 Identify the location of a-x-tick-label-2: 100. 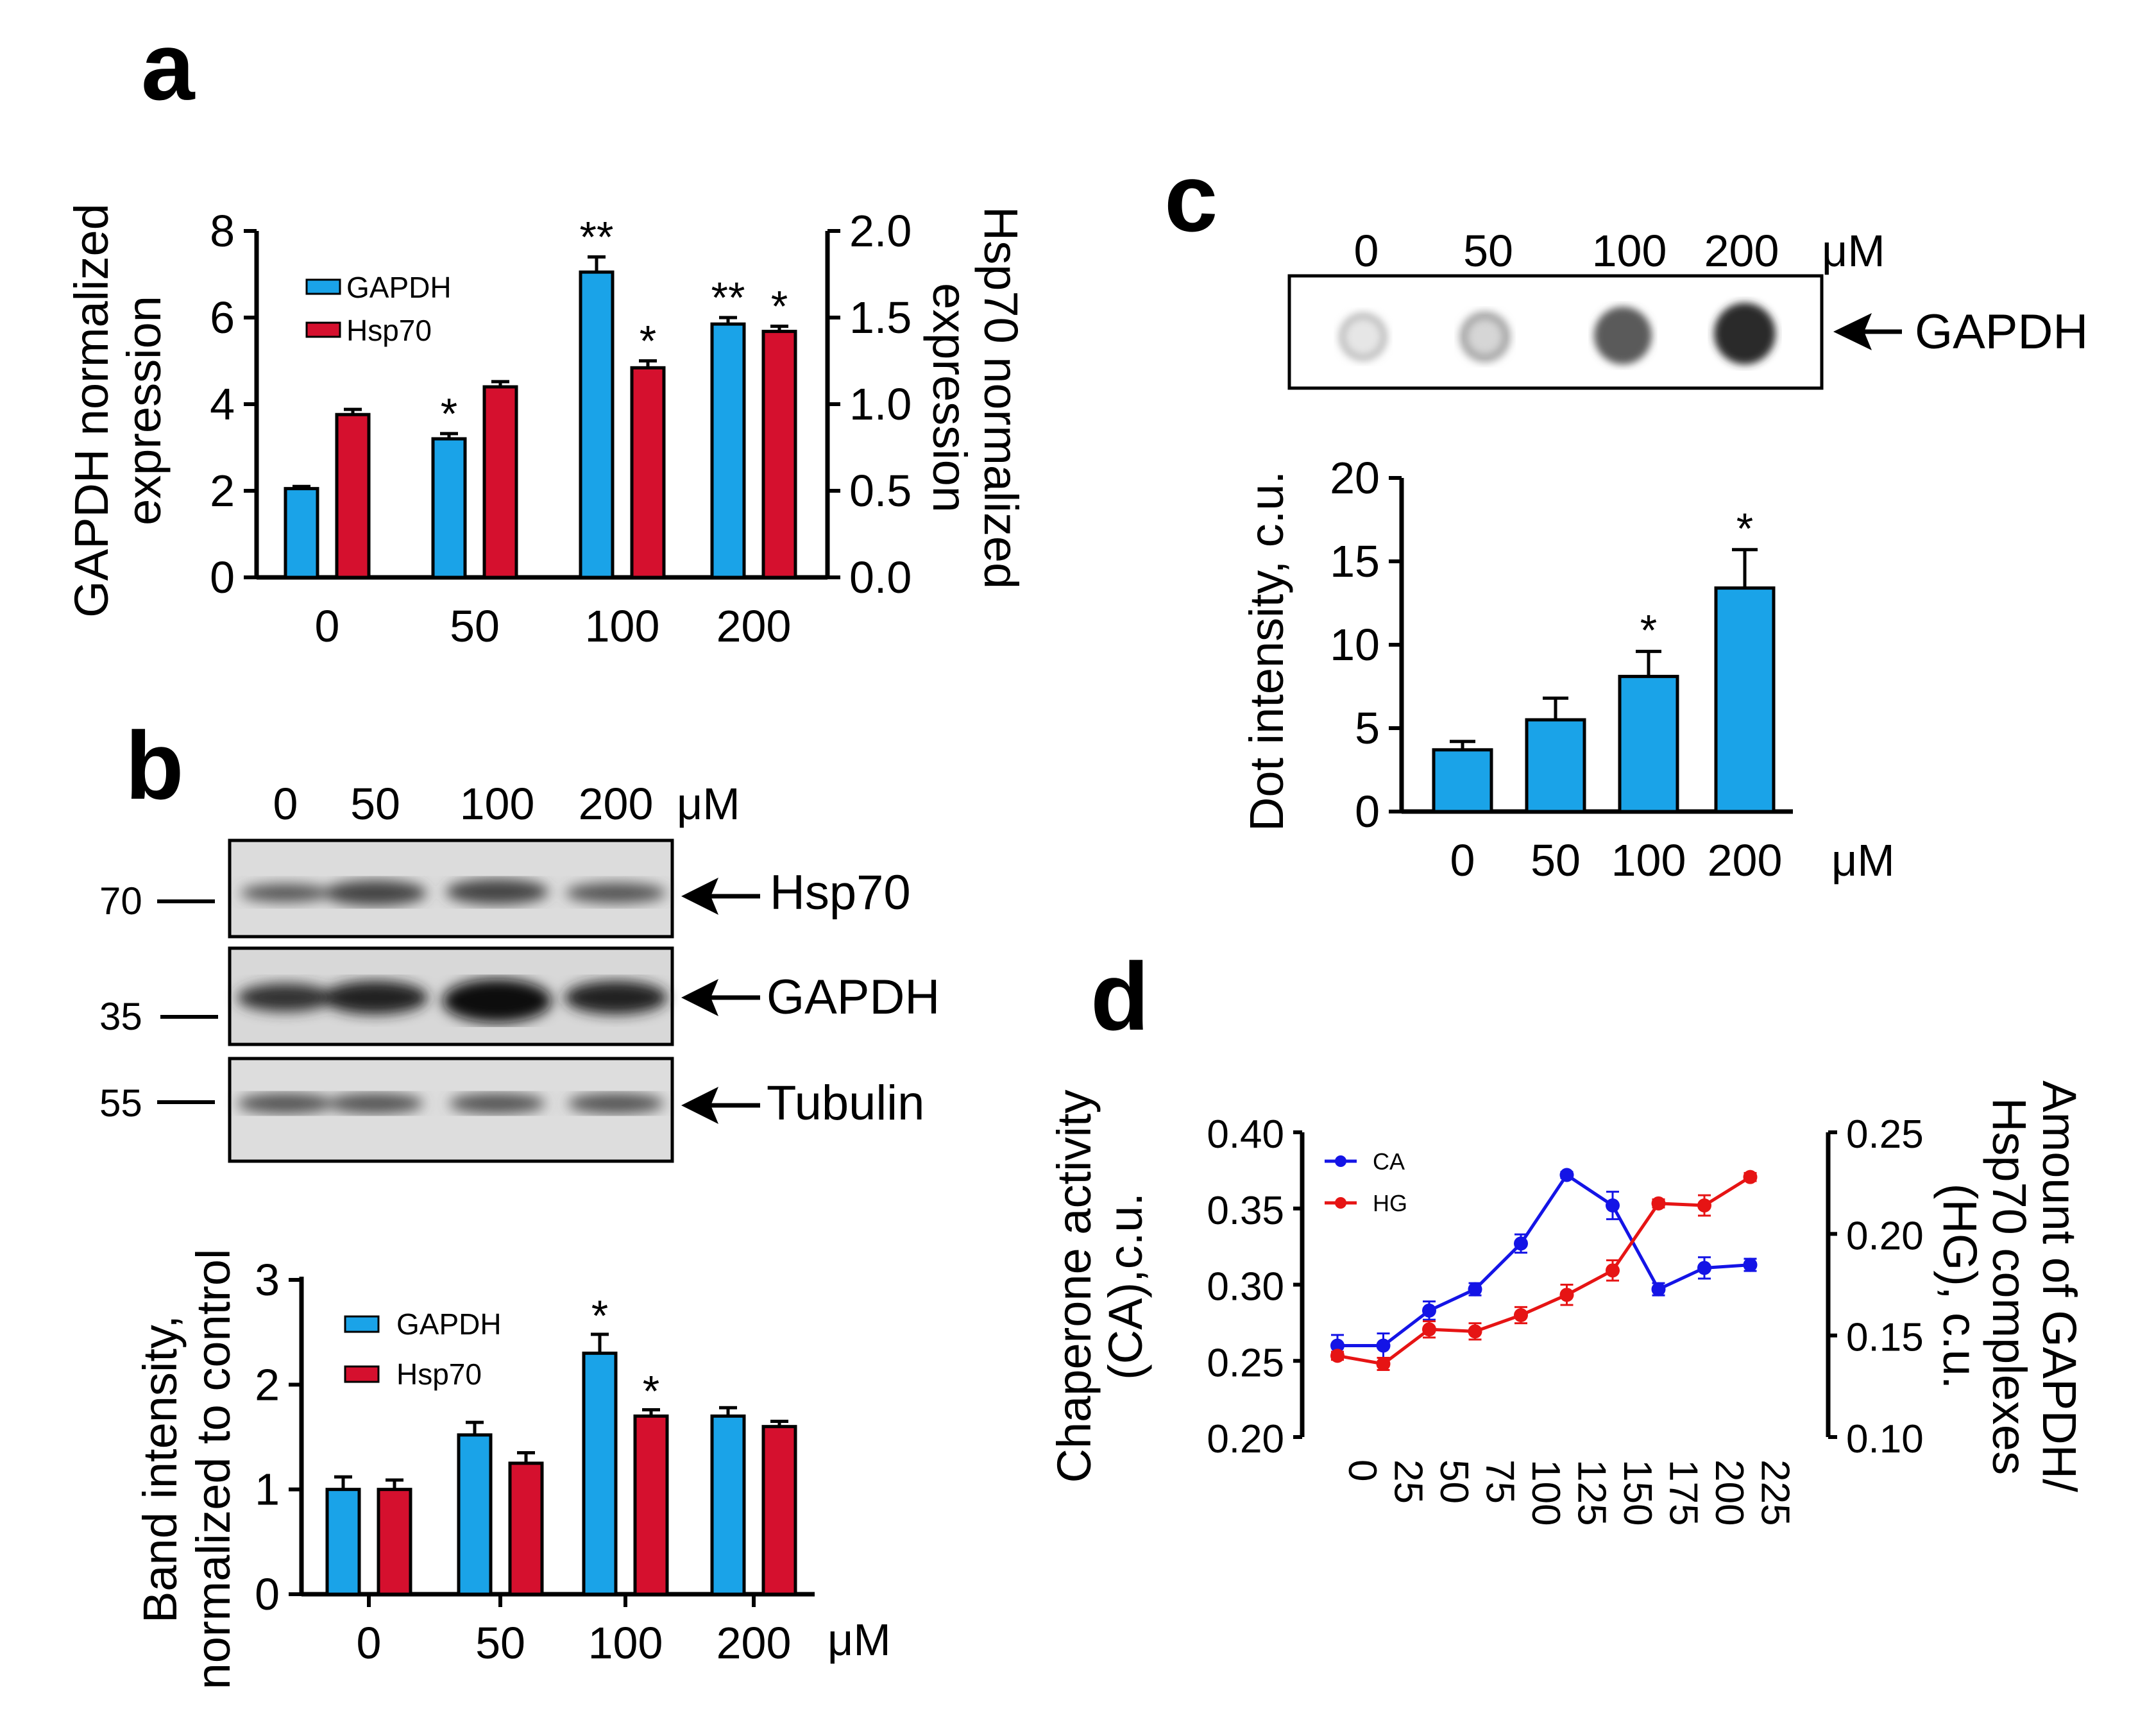
(622, 626).